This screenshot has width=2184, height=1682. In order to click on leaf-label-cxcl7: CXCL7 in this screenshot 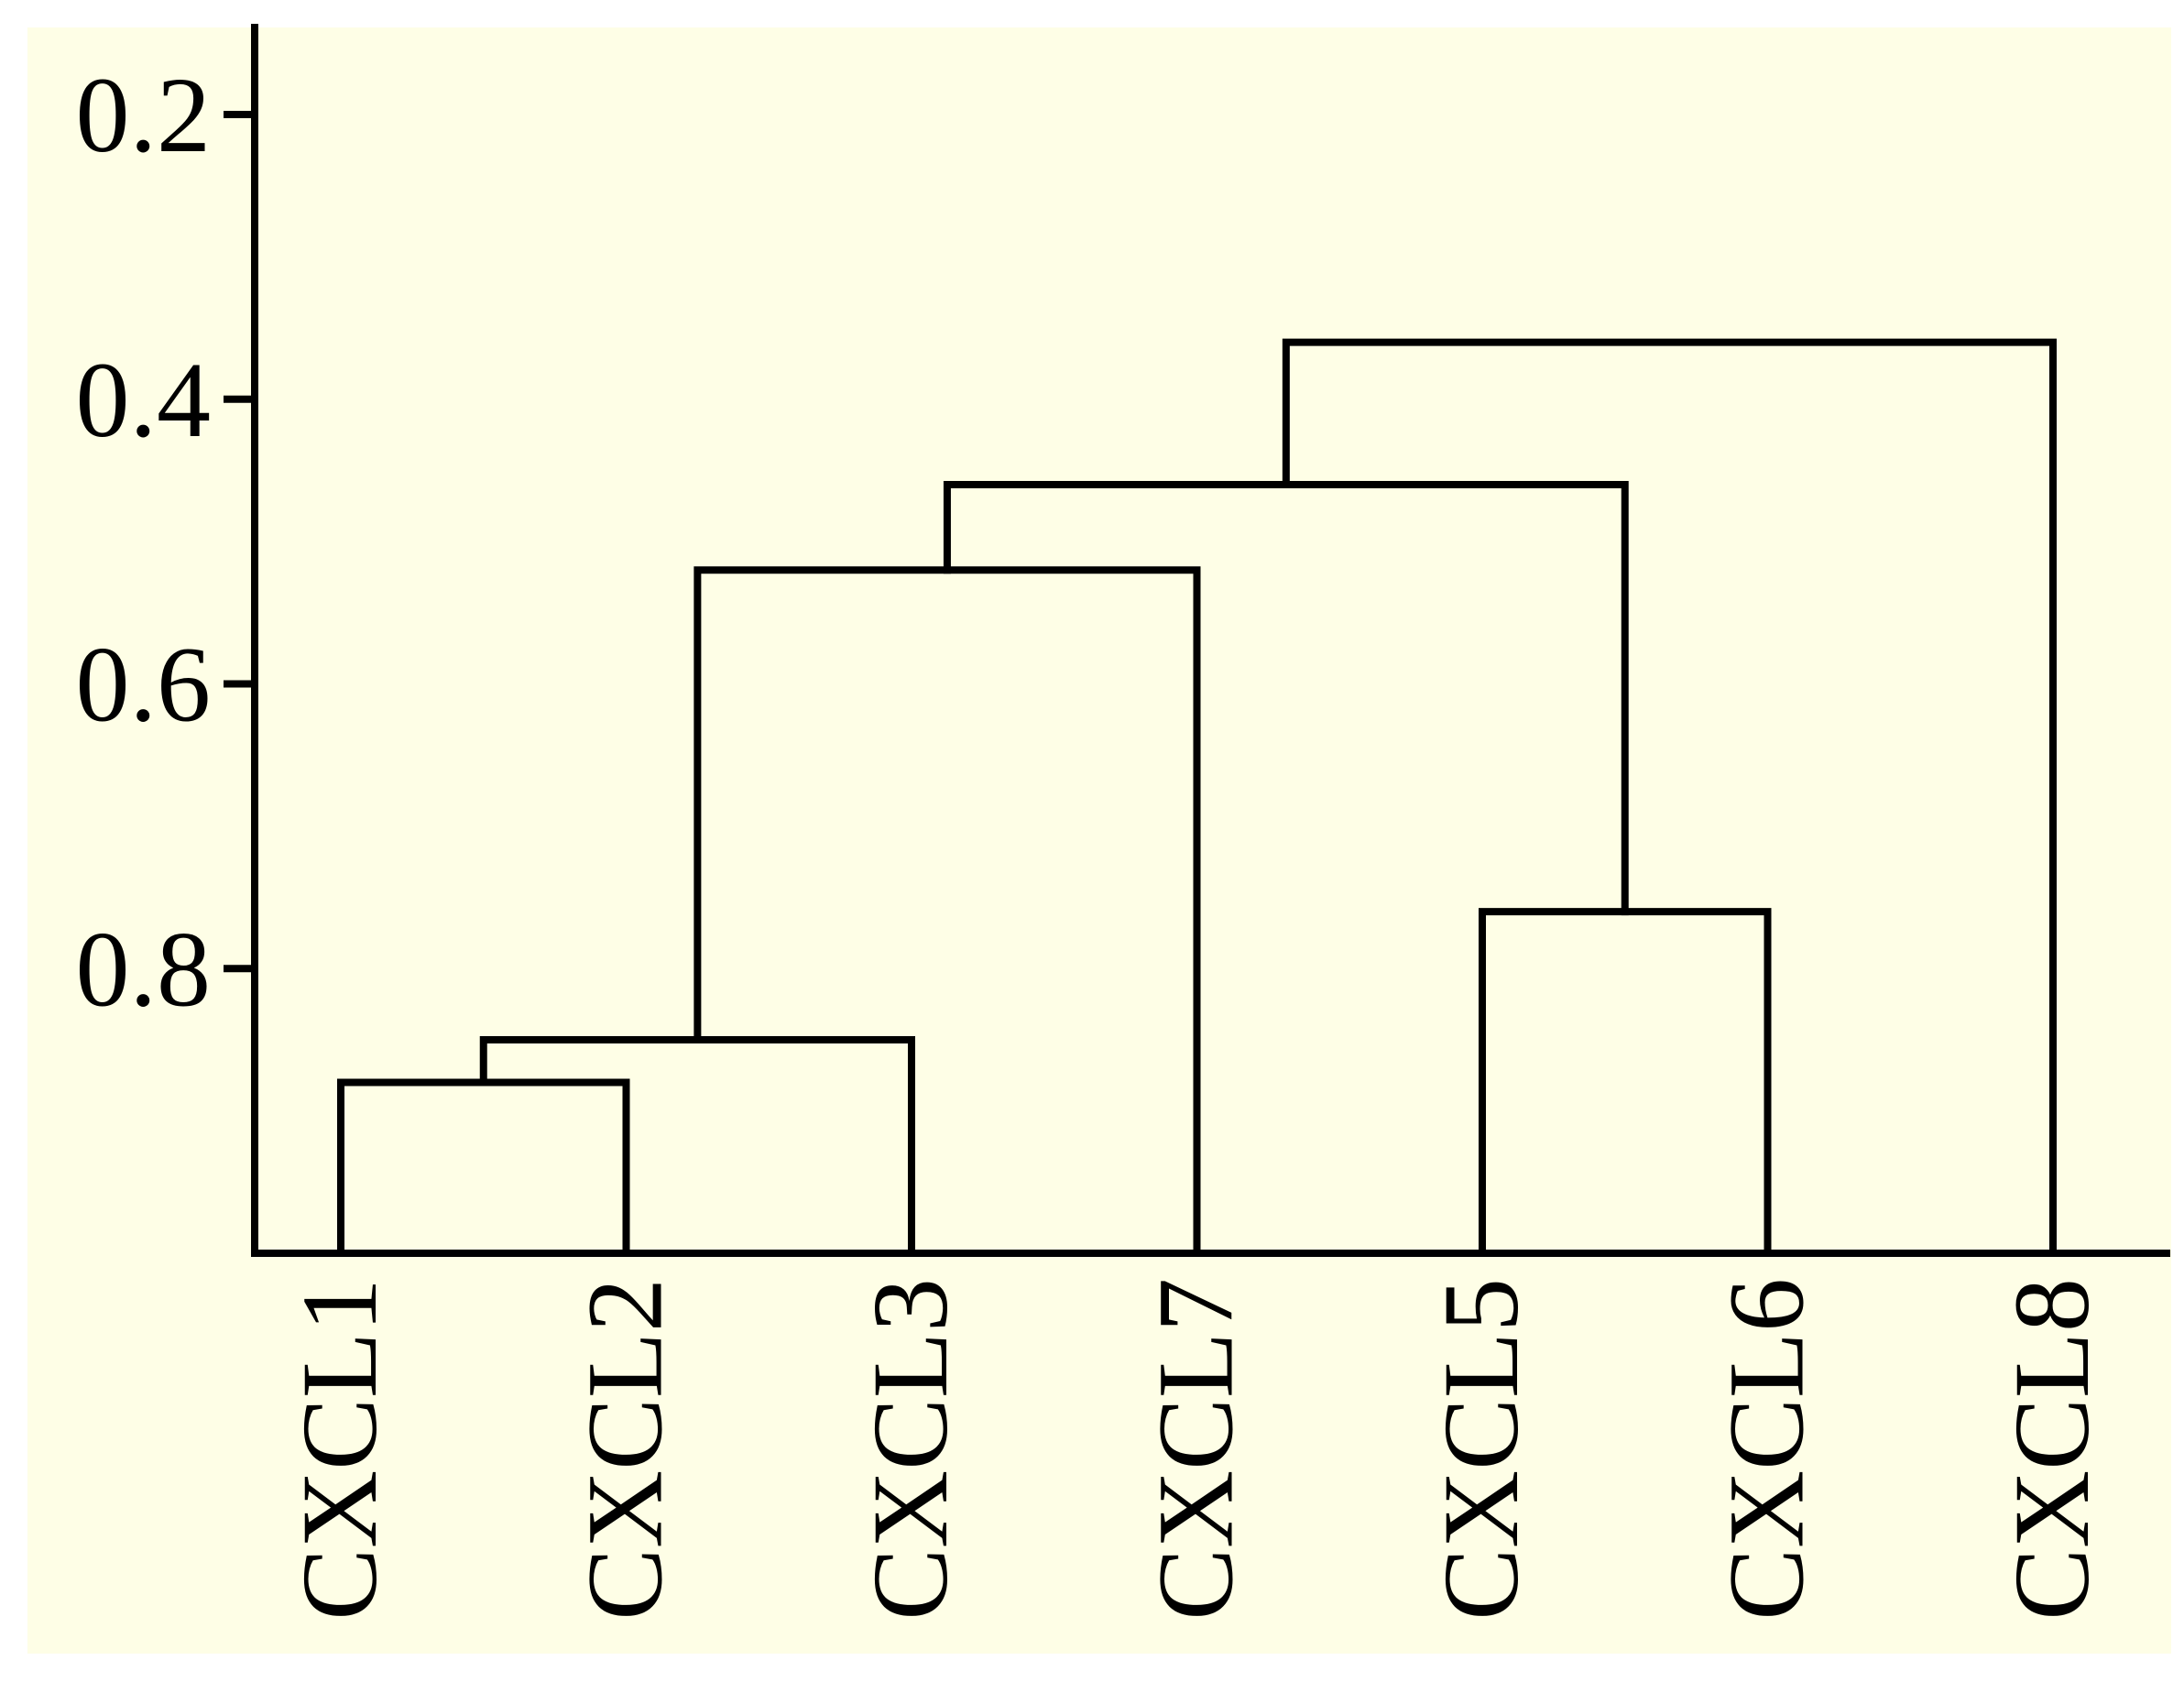, I will do `click(1196, 1449)`.